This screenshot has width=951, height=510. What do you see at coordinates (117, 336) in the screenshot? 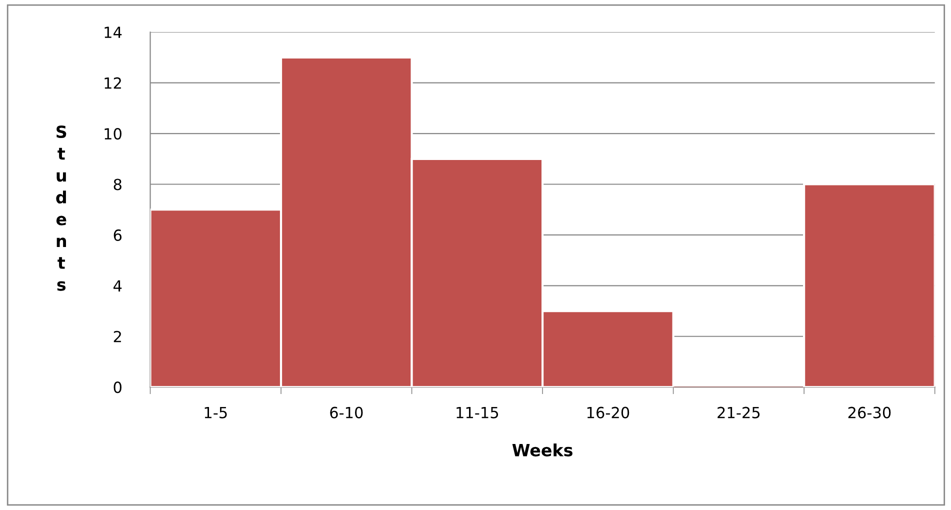
I see `y-tick-label: 2` at bounding box center [117, 336].